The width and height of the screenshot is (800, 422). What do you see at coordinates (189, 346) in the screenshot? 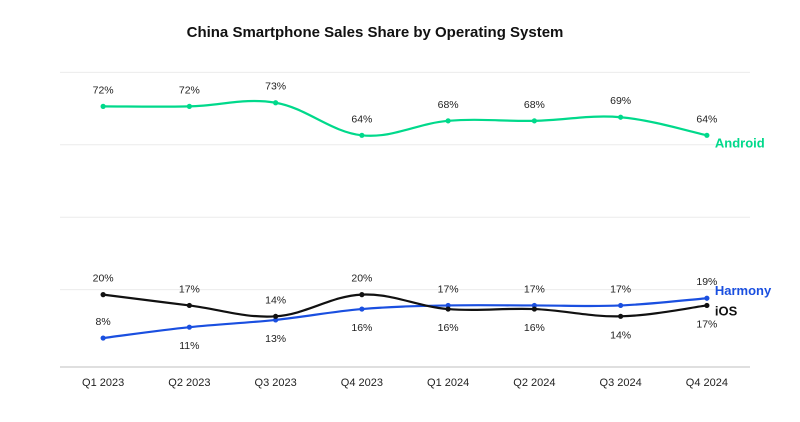
I see `data-label: 11%` at bounding box center [189, 346].